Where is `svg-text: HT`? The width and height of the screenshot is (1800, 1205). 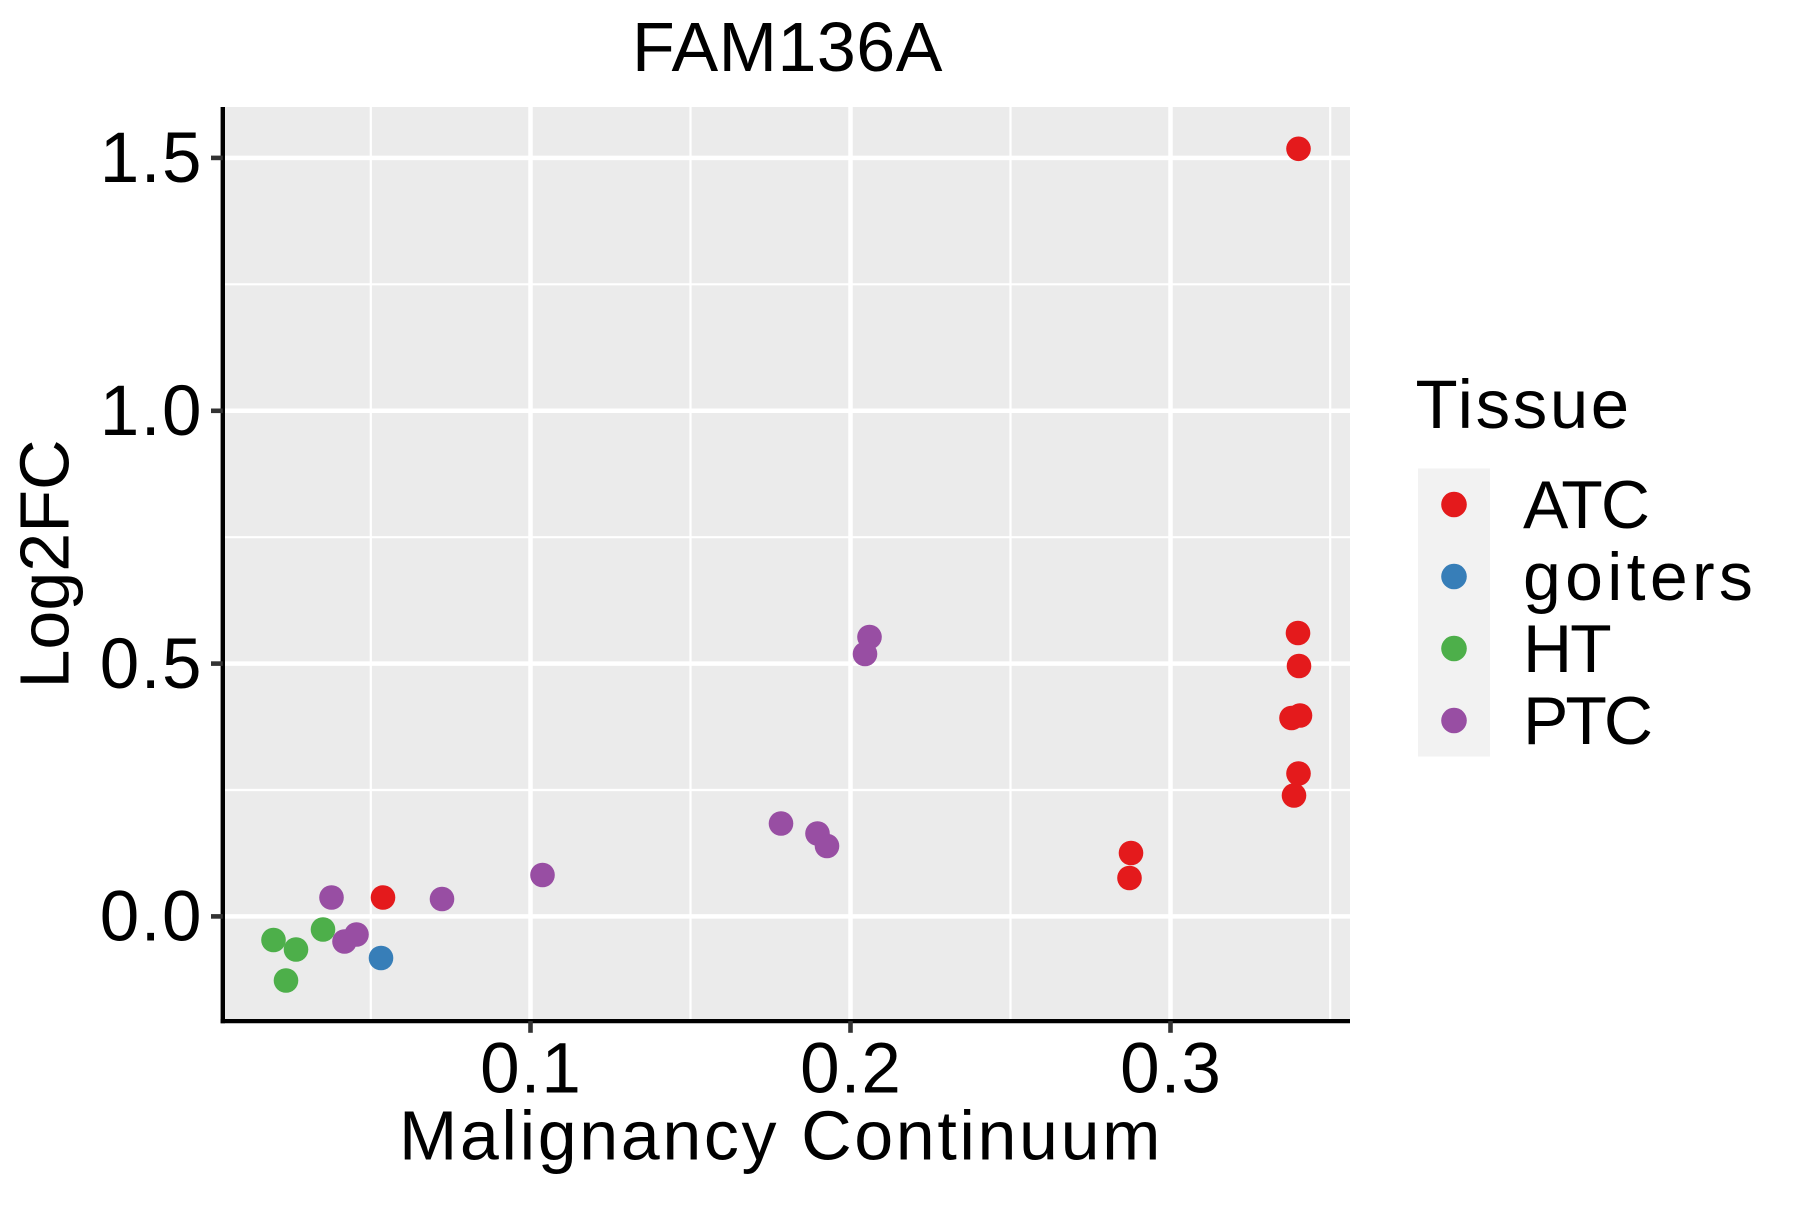 svg-text: HT is located at coordinates (1566, 649).